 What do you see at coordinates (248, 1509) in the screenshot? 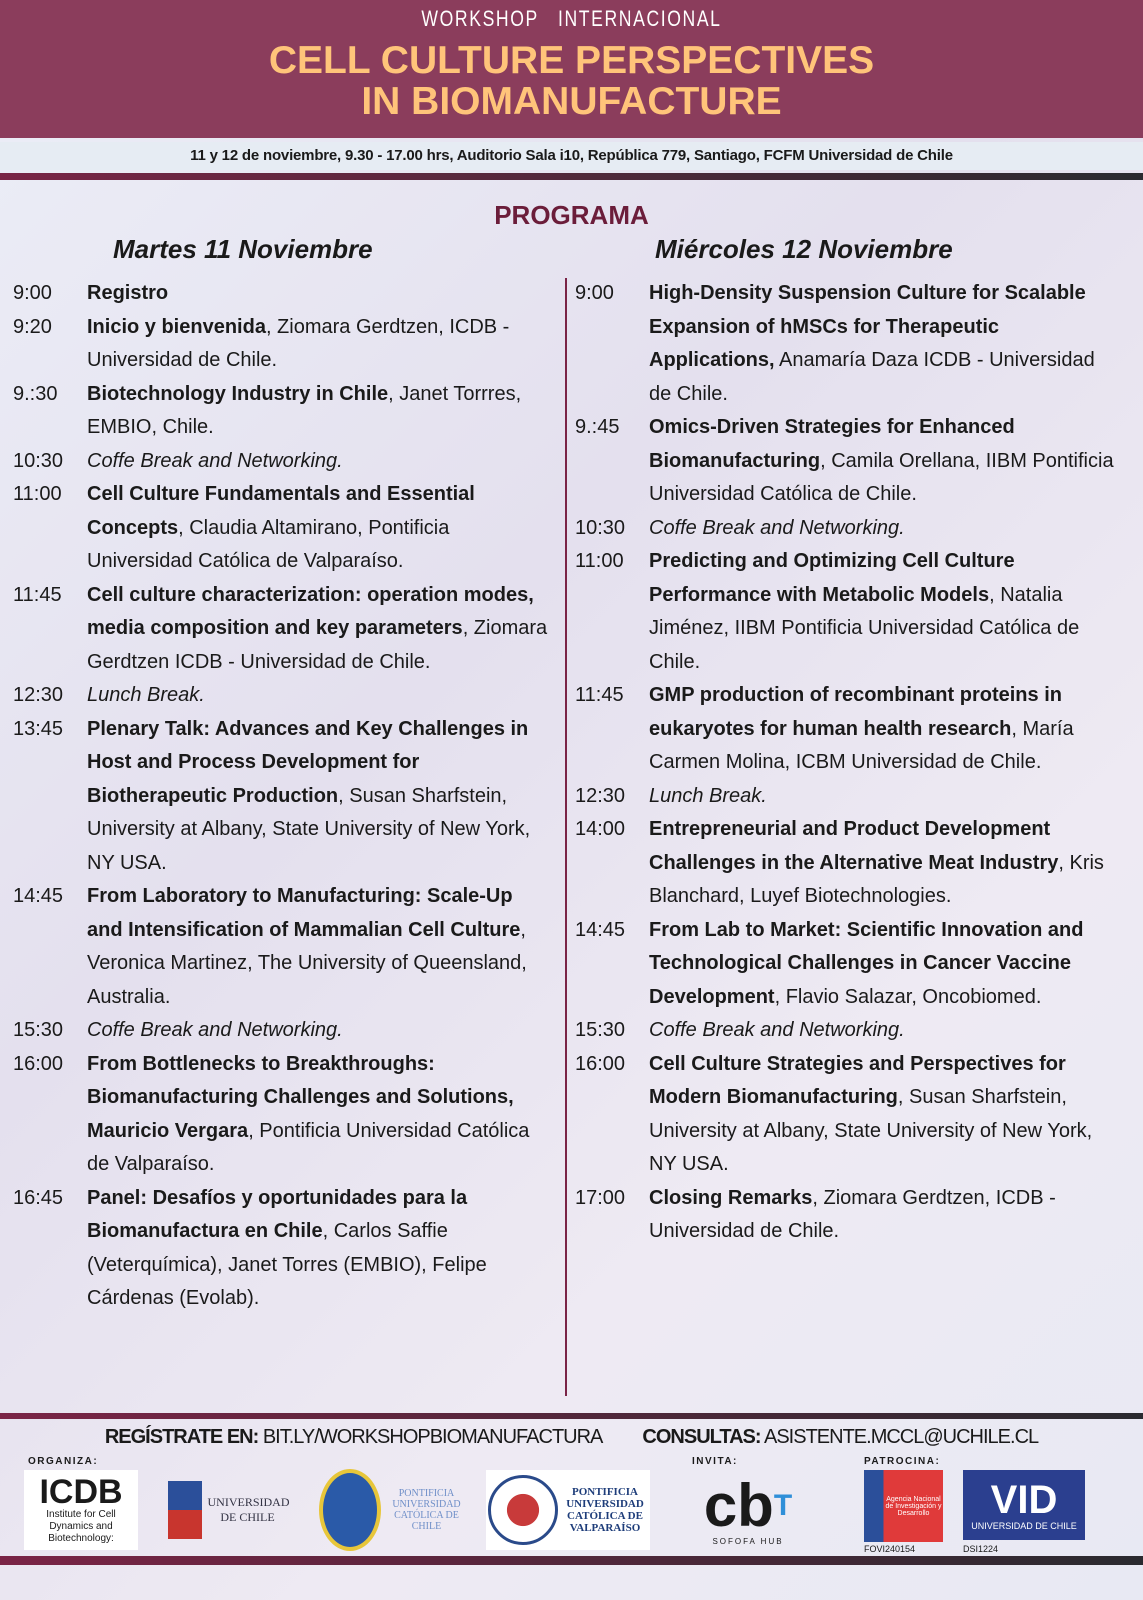
I see `uchile-text: UNIVERSIDAD DE CHILE` at bounding box center [248, 1509].